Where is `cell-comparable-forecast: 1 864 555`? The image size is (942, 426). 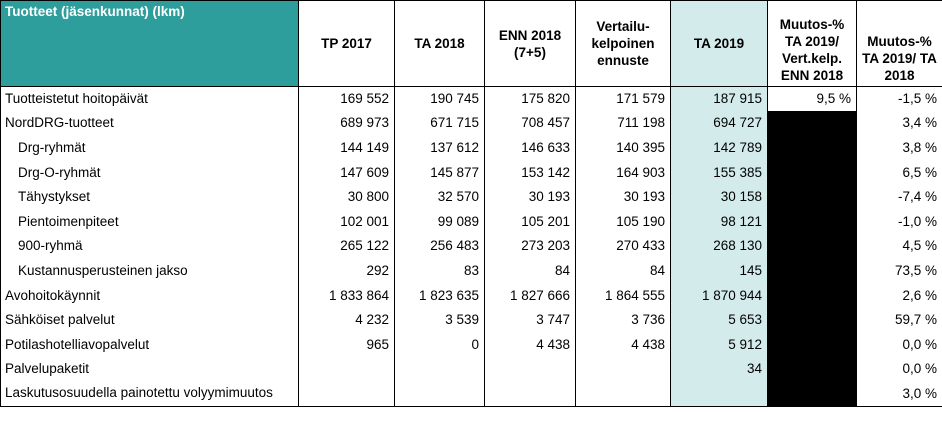 cell-comparable-forecast: 1 864 555 is located at coordinates (623, 295).